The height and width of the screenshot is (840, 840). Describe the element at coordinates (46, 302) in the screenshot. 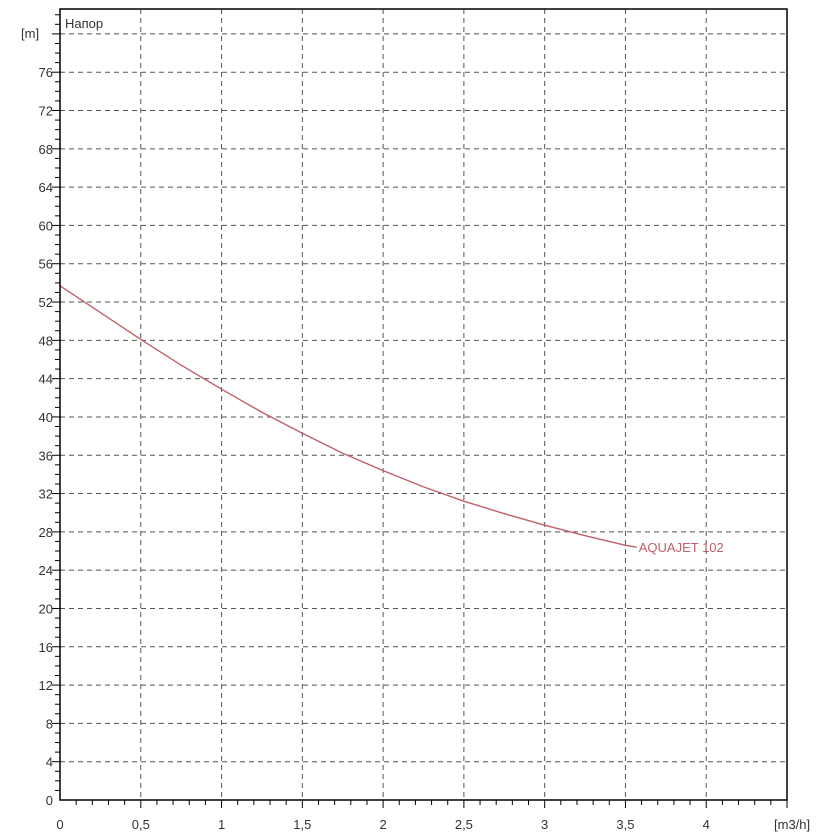

I see `y-tick-label: 52` at that location.